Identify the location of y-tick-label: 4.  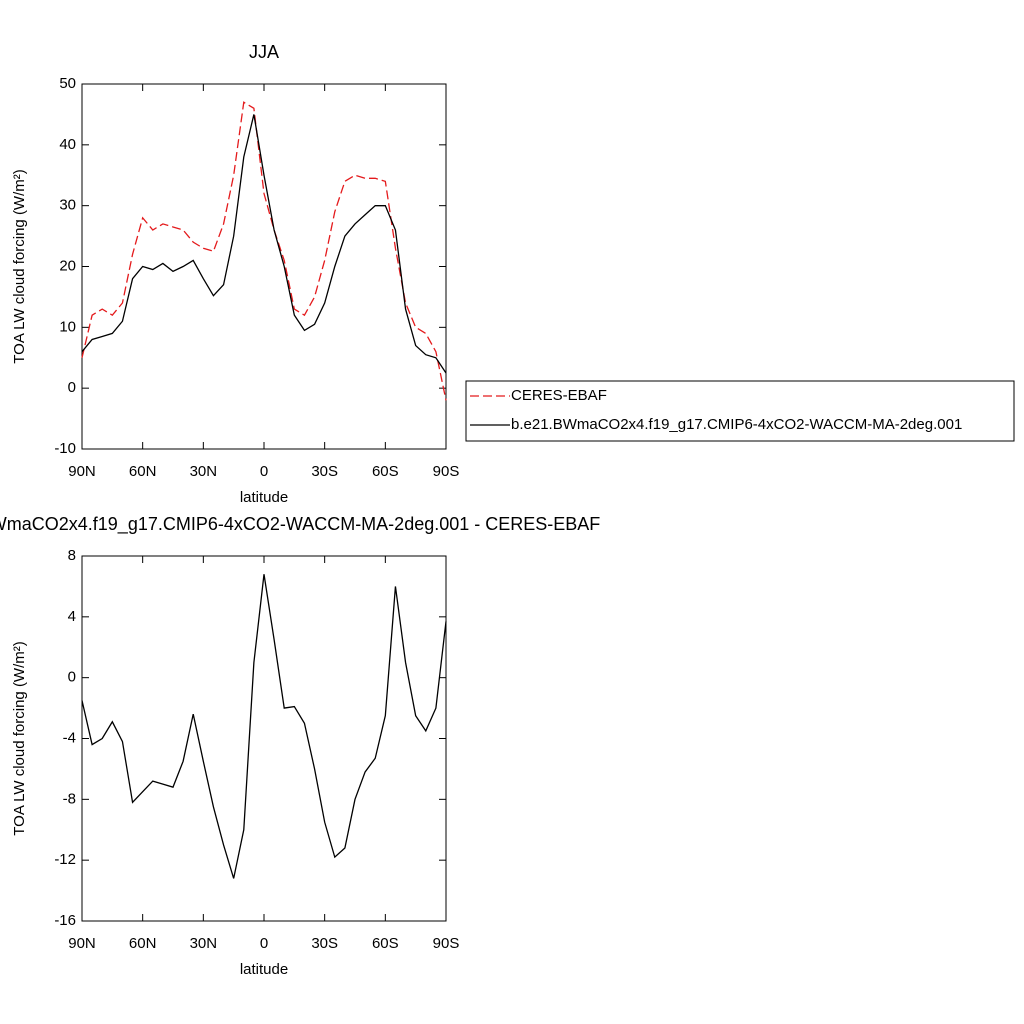
(72, 616).